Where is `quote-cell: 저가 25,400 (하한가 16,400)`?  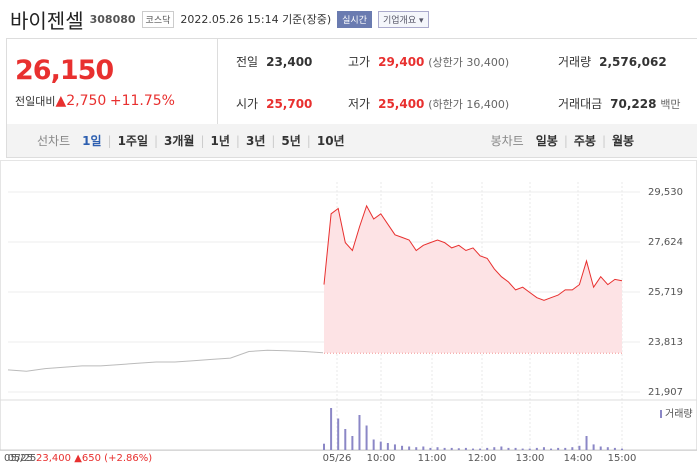 quote-cell: 저가 25,400 (하한가 16,400) is located at coordinates (428, 103).